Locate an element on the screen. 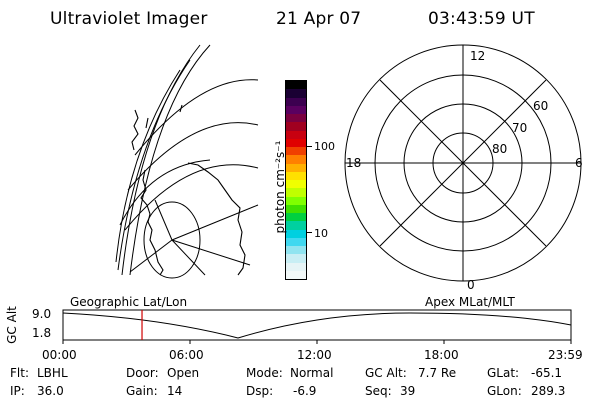  mode-value: Normal is located at coordinates (312, 373).